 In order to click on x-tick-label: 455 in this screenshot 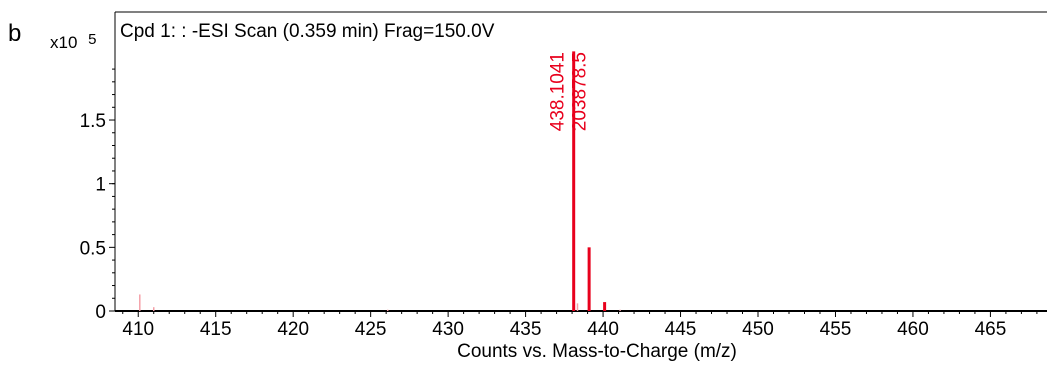, I will do `click(836, 329)`.